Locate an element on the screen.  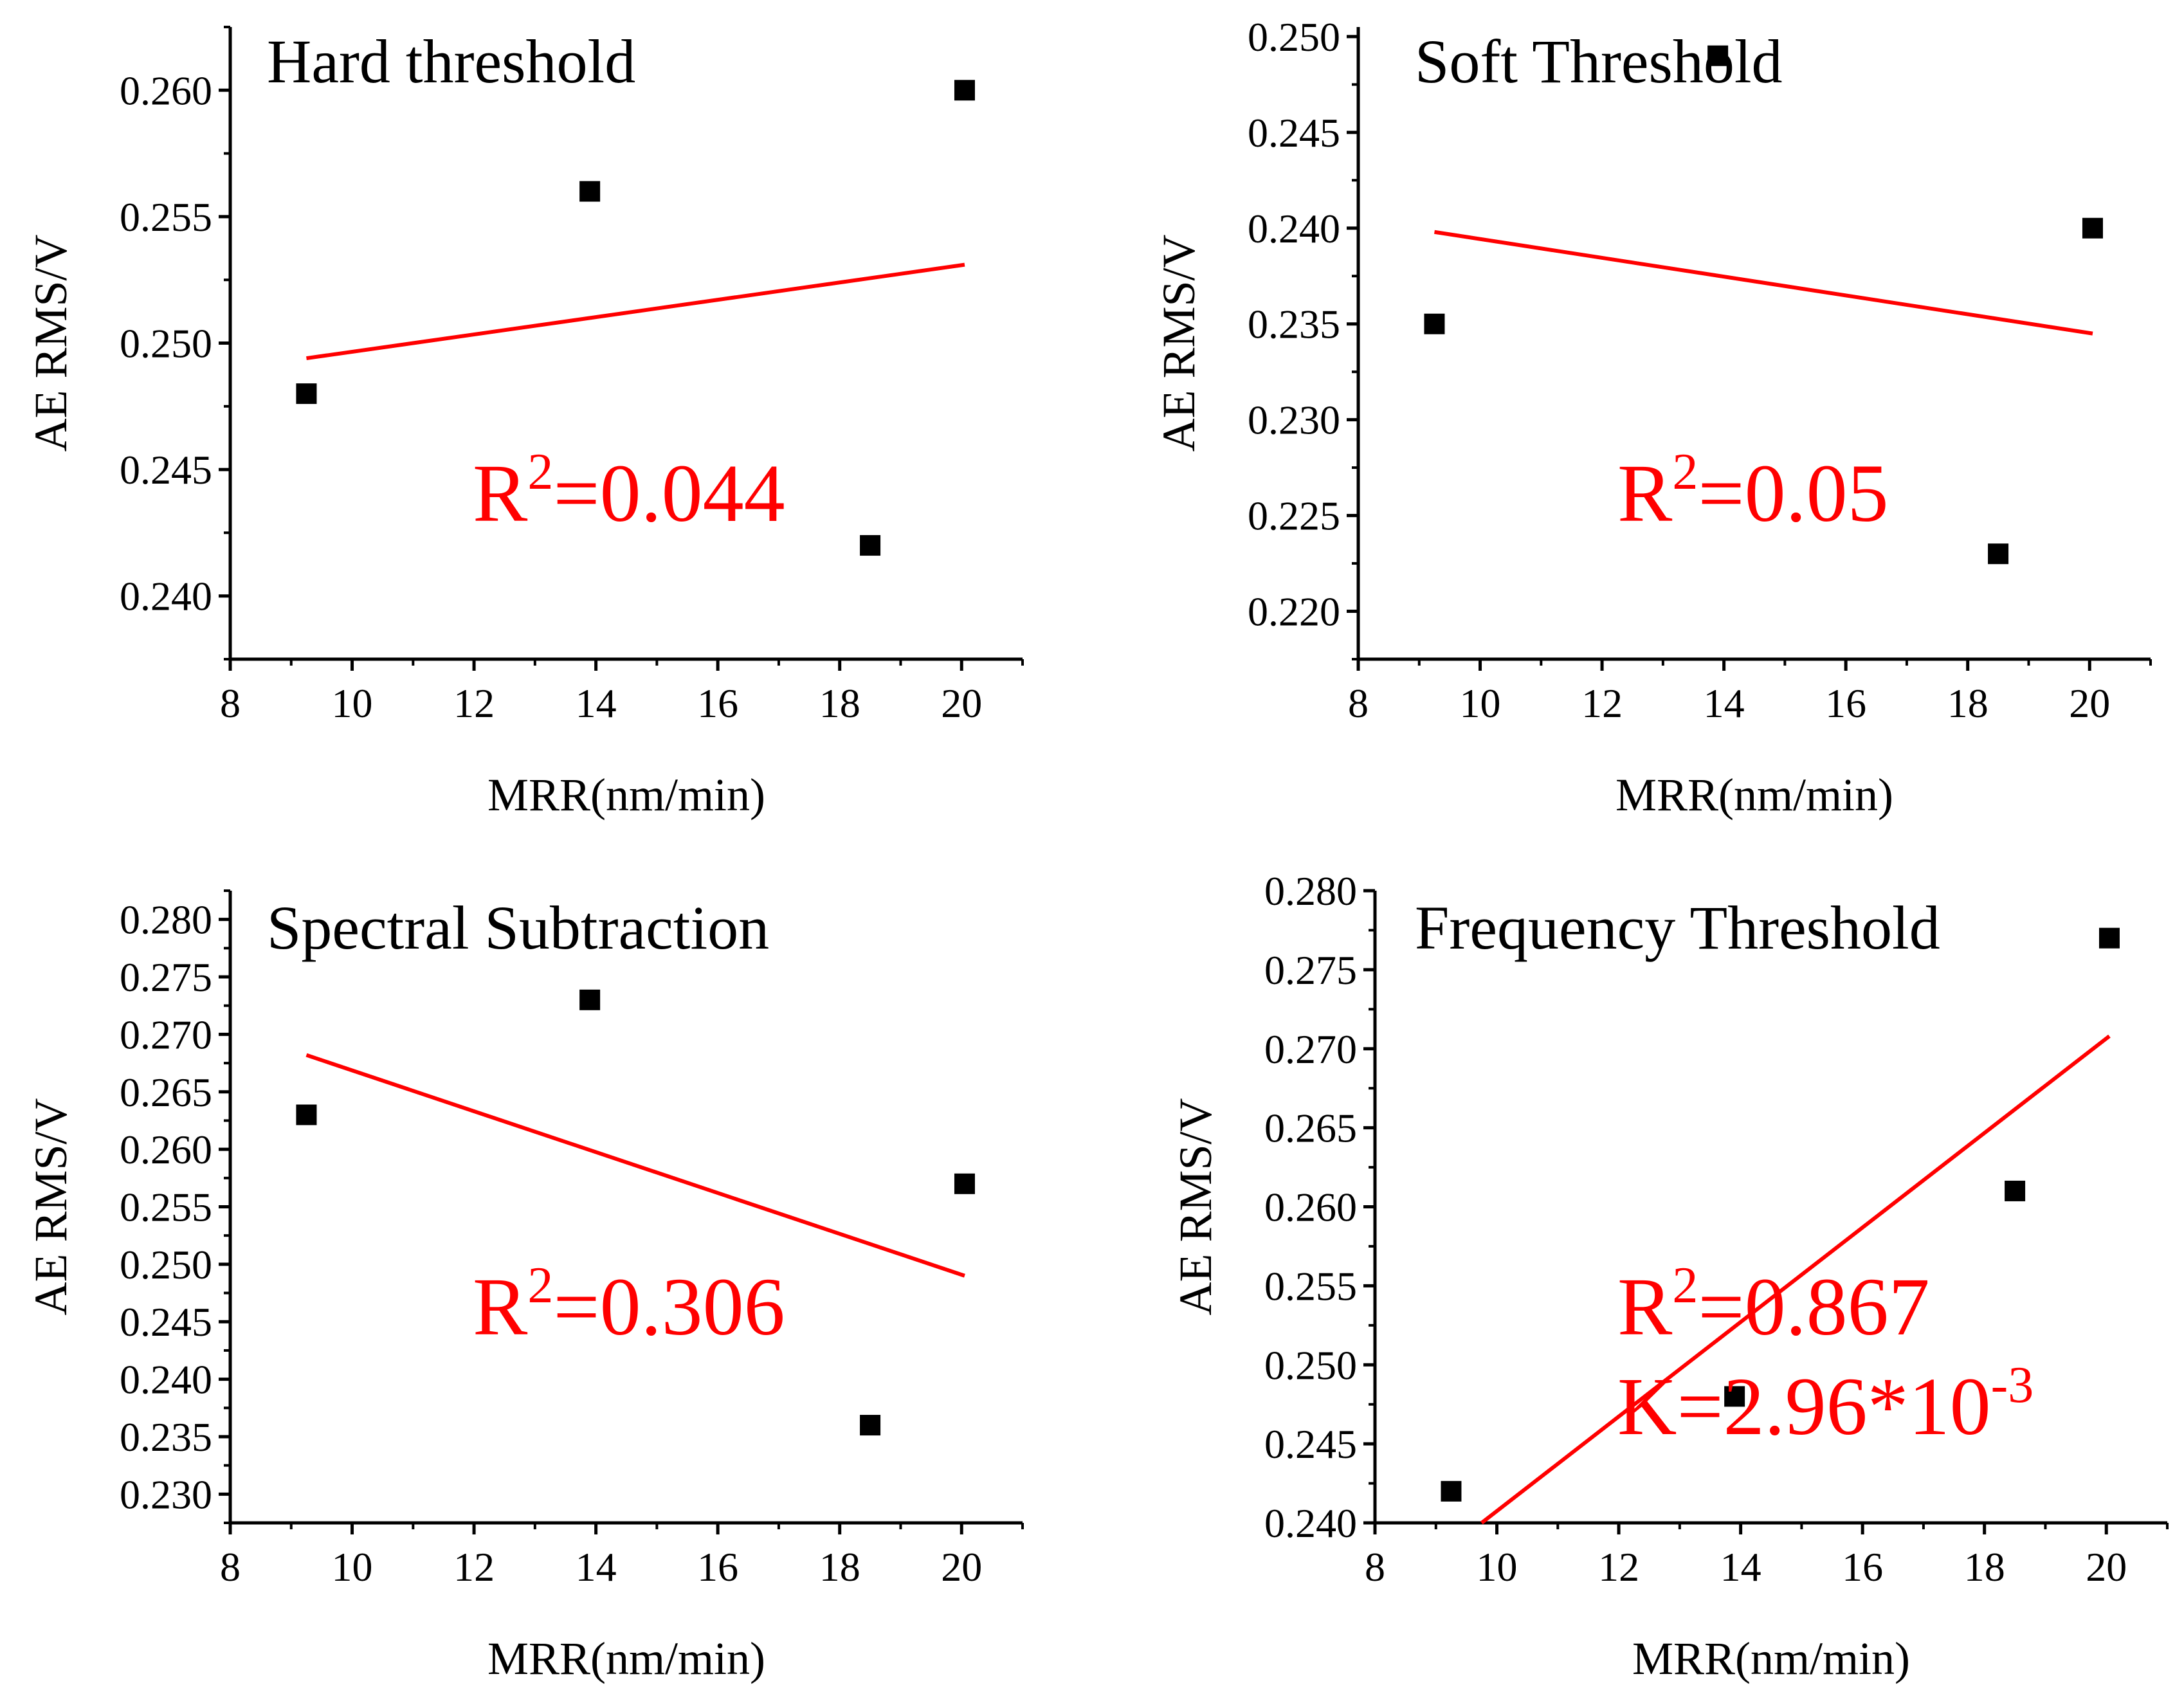
slope-annotation: K=2.96*10-3 is located at coordinates (1826, 1404).